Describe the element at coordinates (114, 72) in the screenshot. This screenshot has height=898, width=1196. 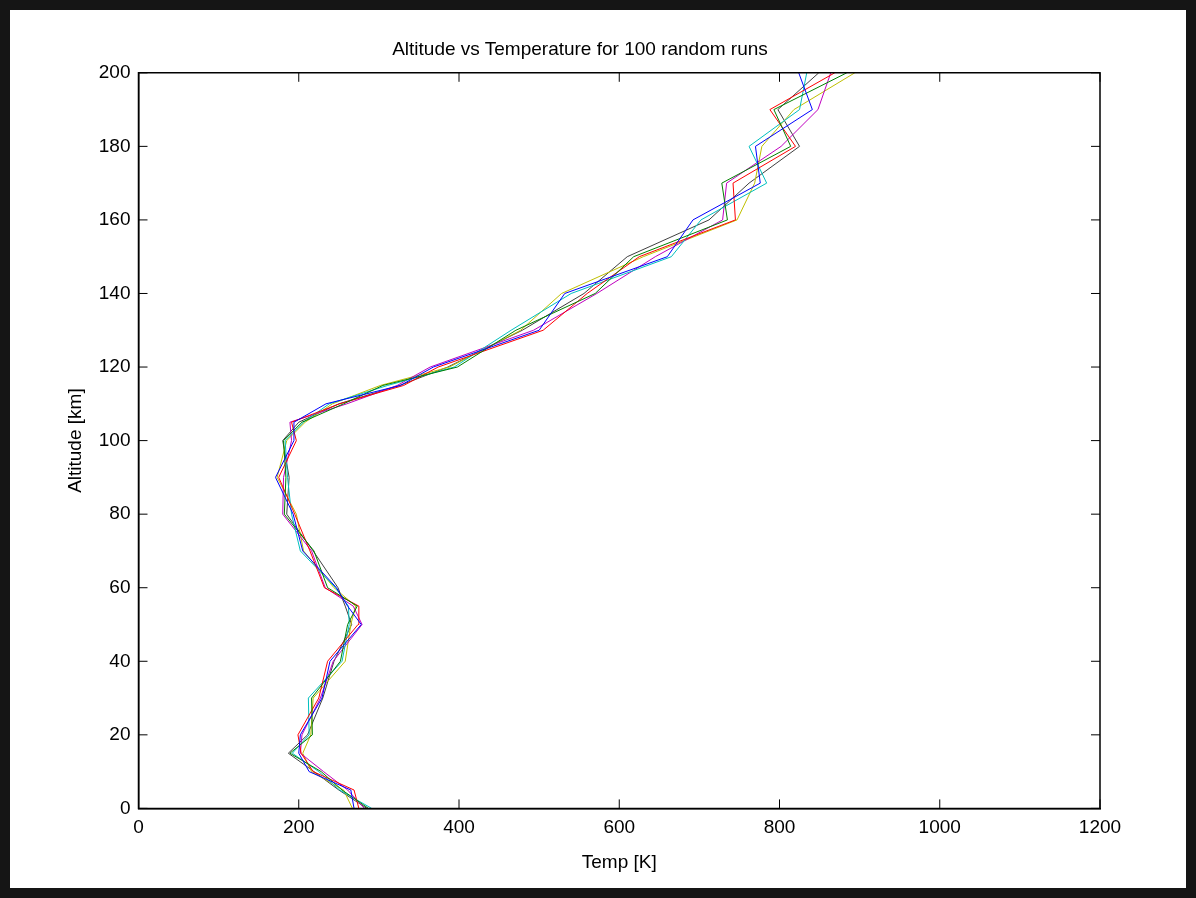
I see `y-tick-label: 200` at that location.